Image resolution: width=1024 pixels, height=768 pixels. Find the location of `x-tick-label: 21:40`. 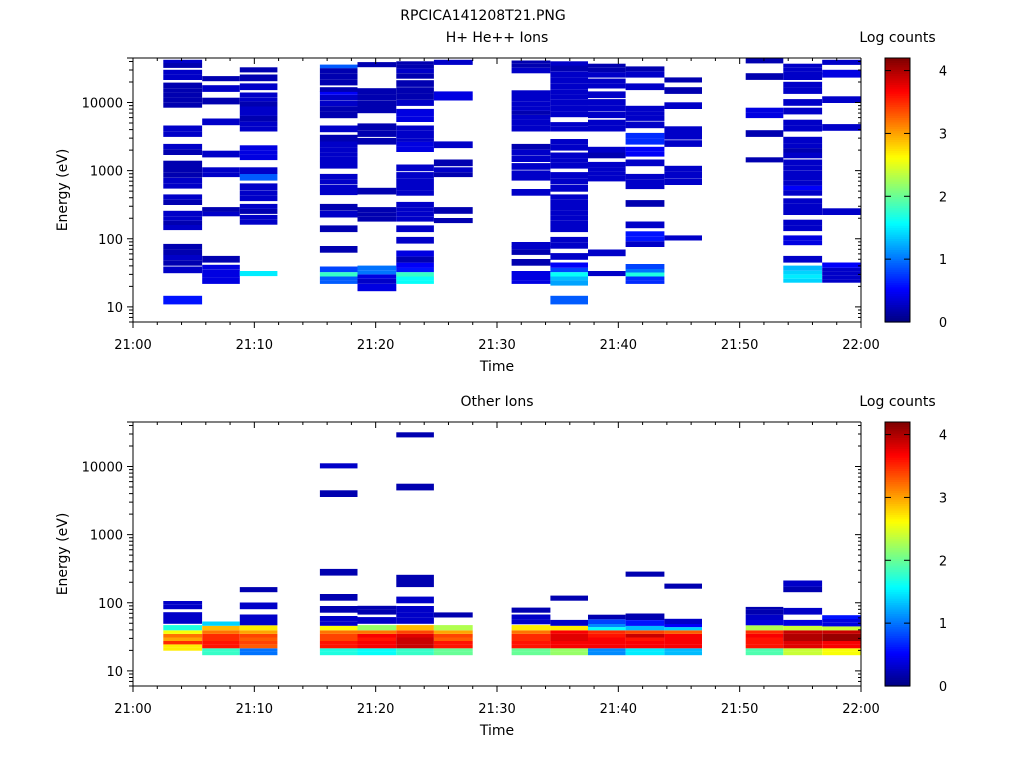

x-tick-label: 21:40 is located at coordinates (618, 709).